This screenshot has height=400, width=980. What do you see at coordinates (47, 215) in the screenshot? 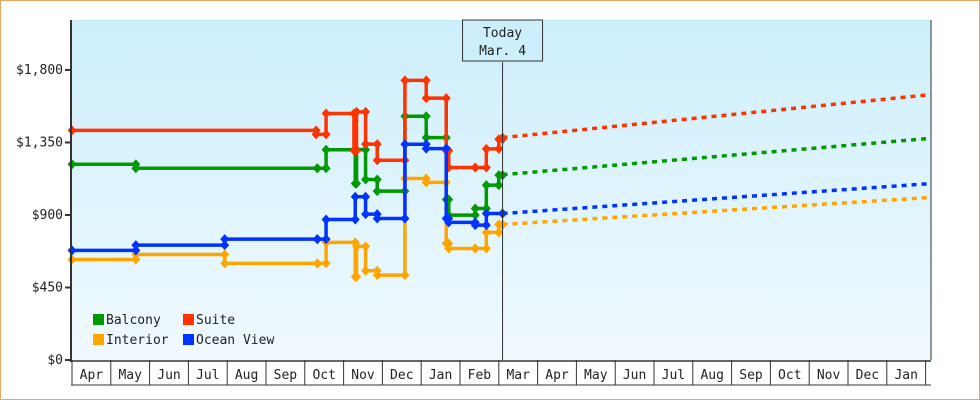
I see `y-tick-label: $900` at bounding box center [47, 215].